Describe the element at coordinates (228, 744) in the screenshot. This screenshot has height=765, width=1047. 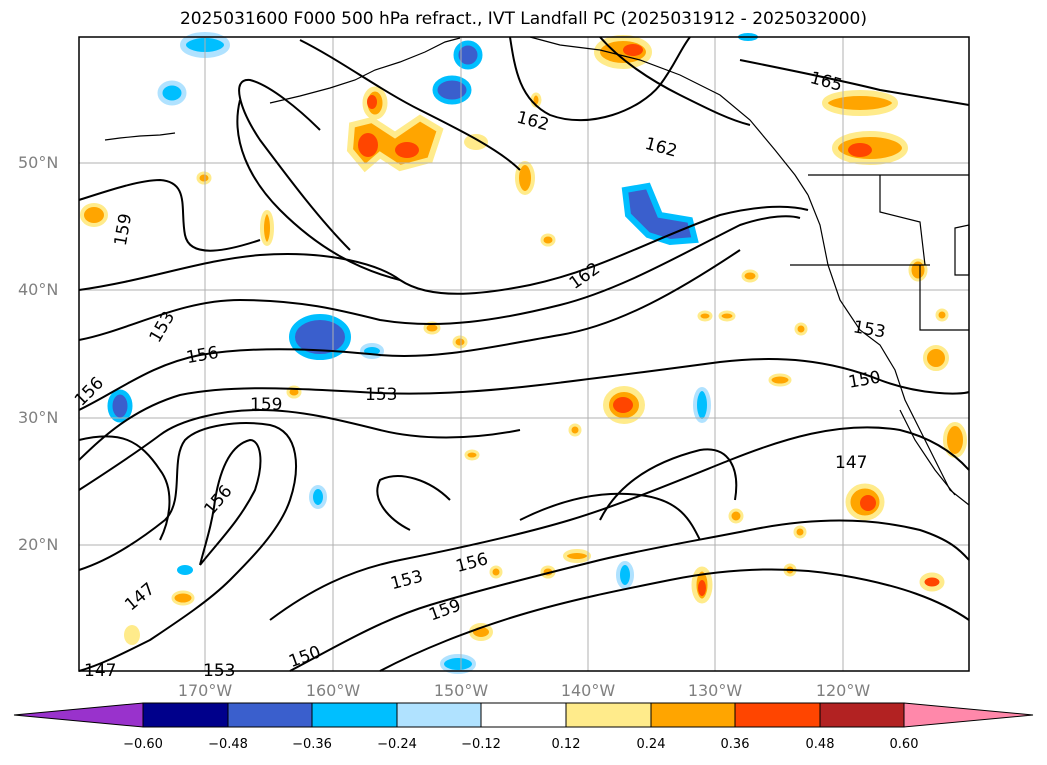
I see `colorbar-tick: −0.48` at that location.